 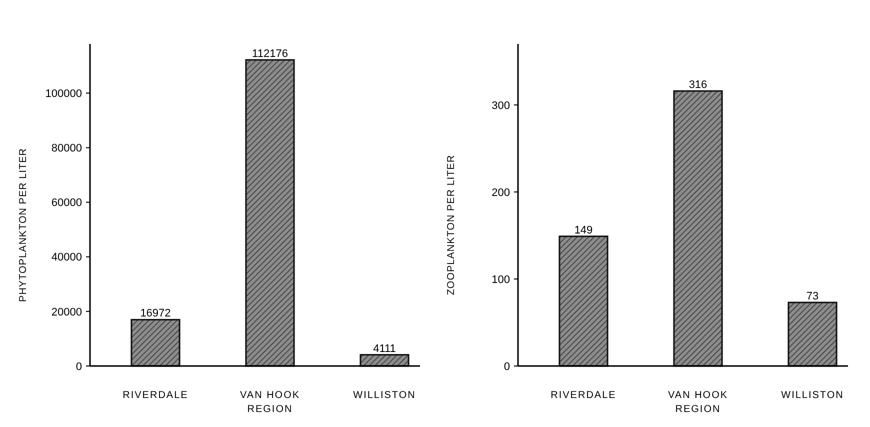 What do you see at coordinates (66, 203) in the screenshot?
I see `y-tick-label: 60000` at bounding box center [66, 203].